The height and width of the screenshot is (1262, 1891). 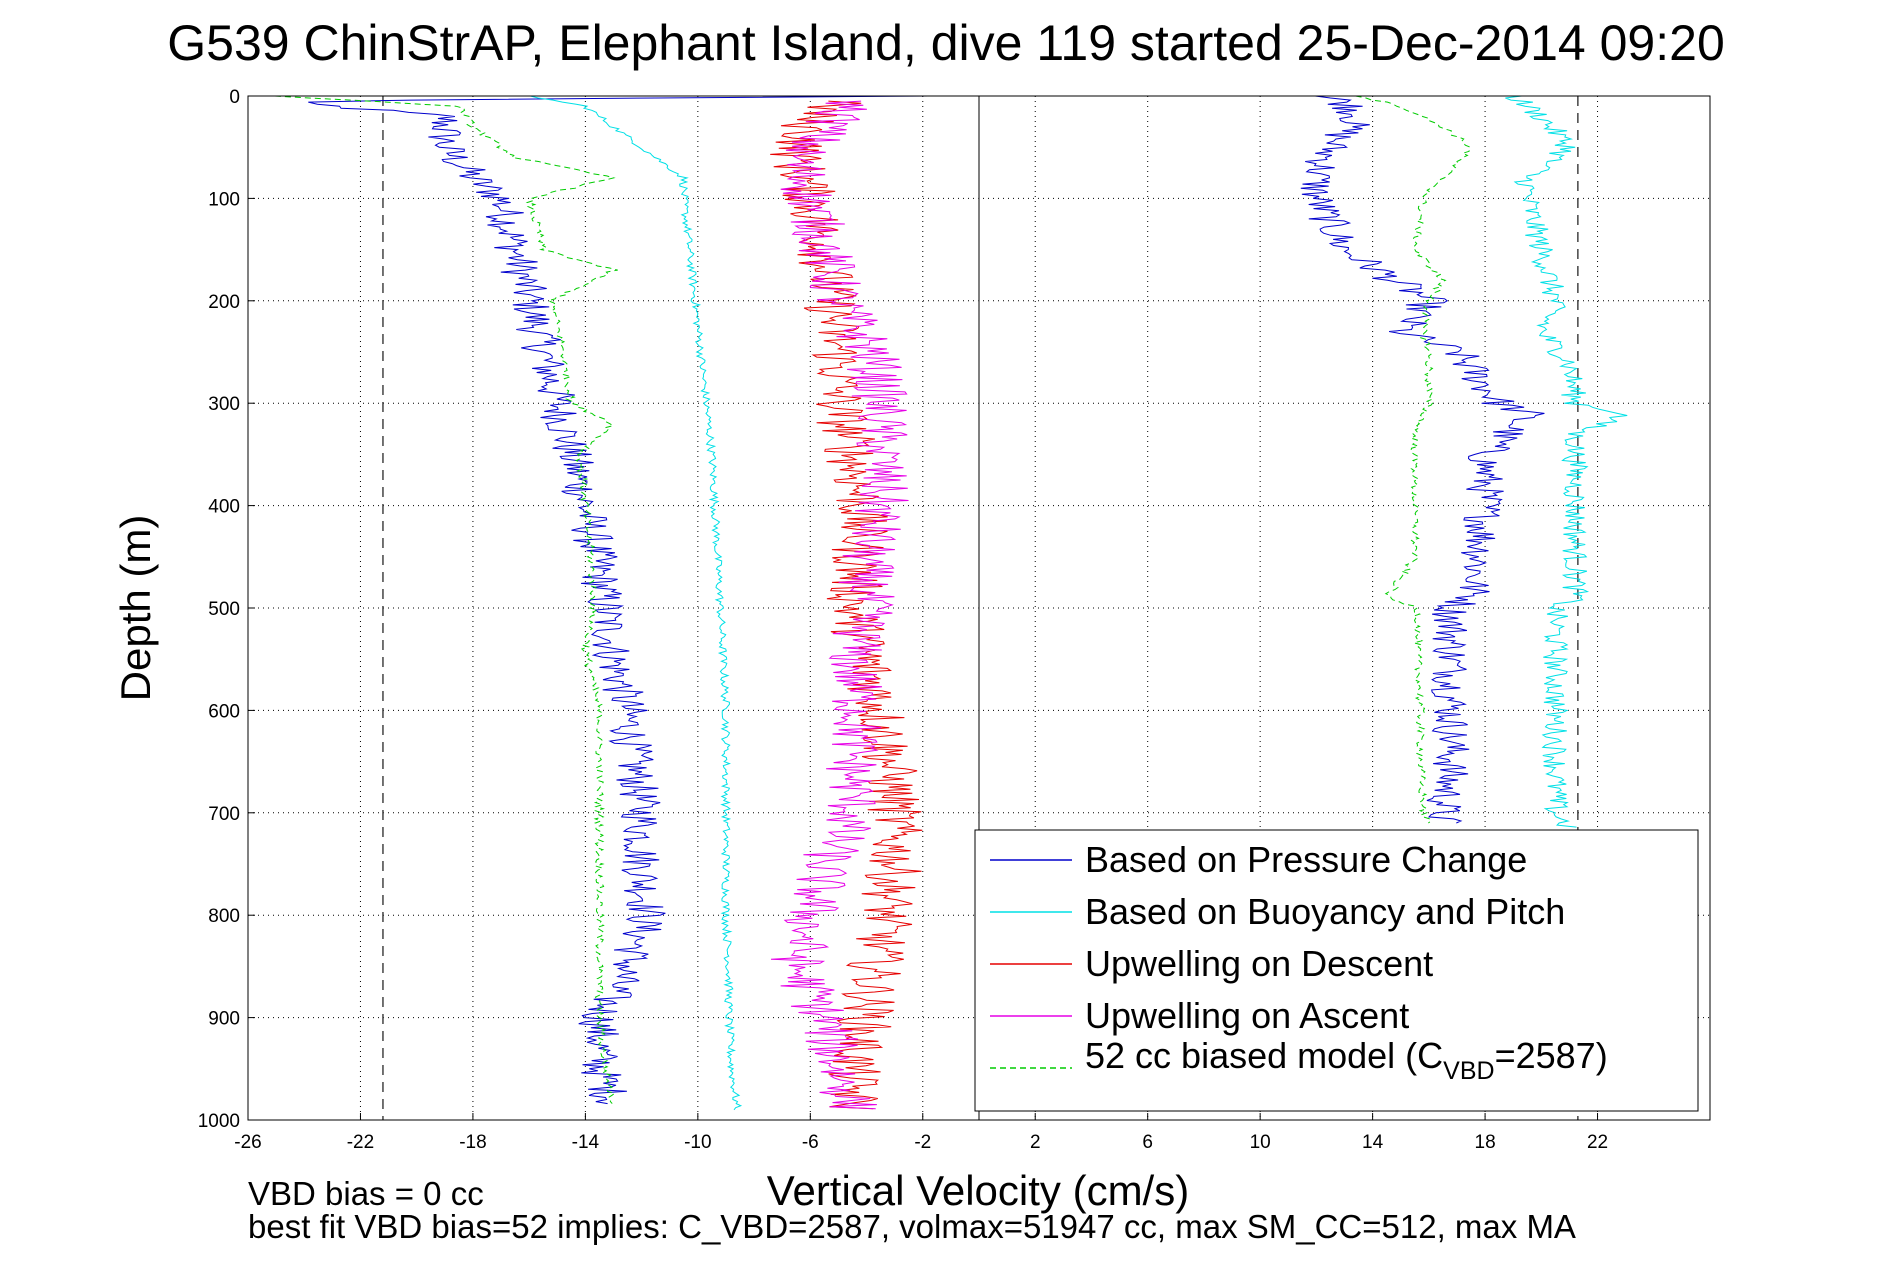 I want to click on series-line-model_ascent, so click(x=1413, y=459).